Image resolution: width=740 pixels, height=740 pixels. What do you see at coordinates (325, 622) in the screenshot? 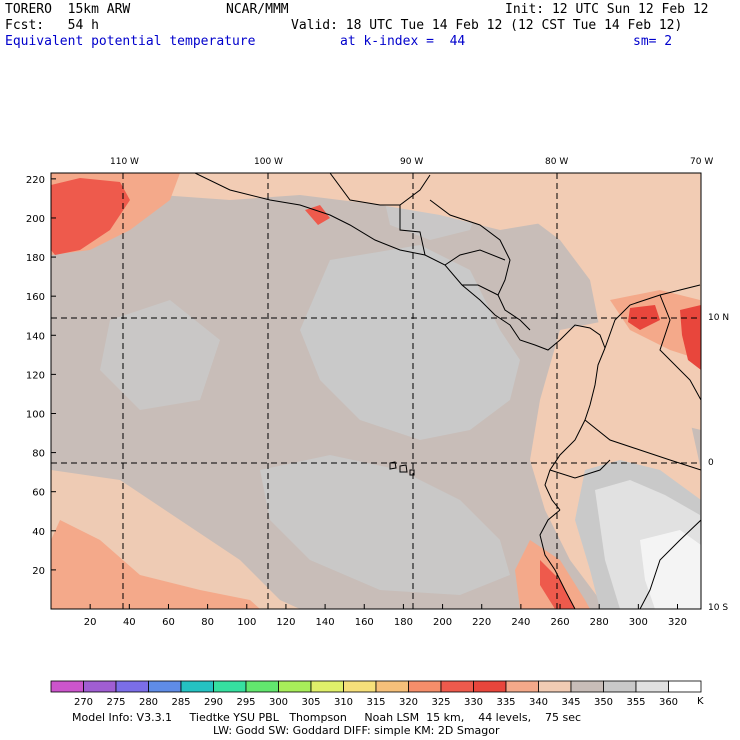
I see `x-tick-label: 140` at bounding box center [325, 622].